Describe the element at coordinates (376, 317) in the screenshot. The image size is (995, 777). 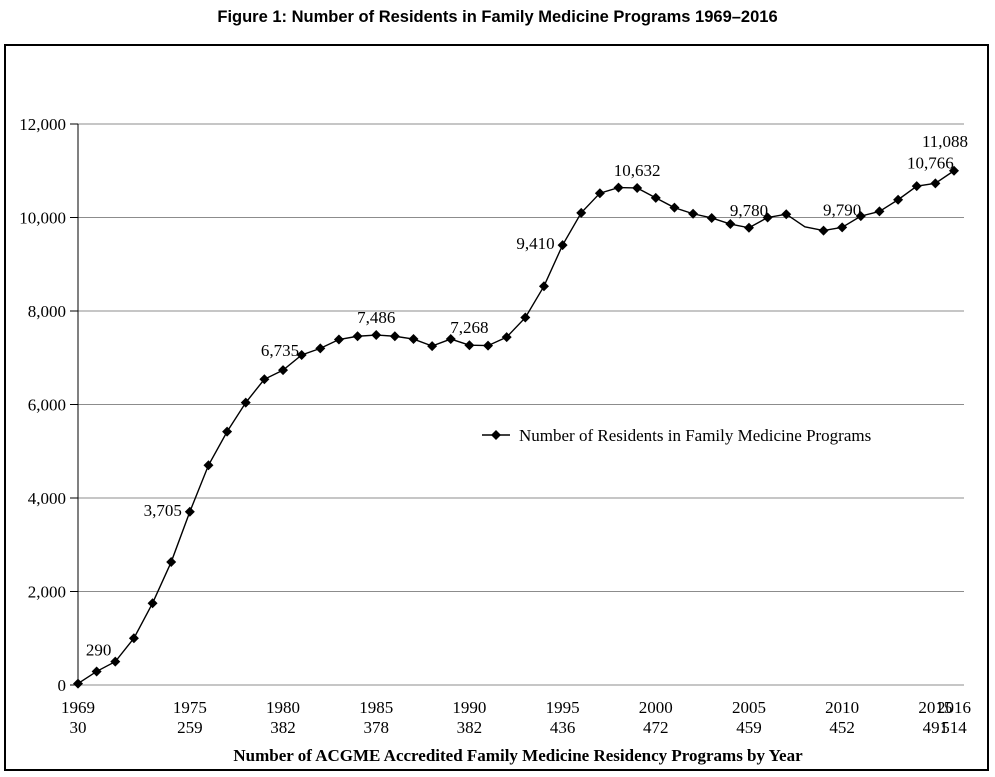
I see `data-label: 7,486` at that location.